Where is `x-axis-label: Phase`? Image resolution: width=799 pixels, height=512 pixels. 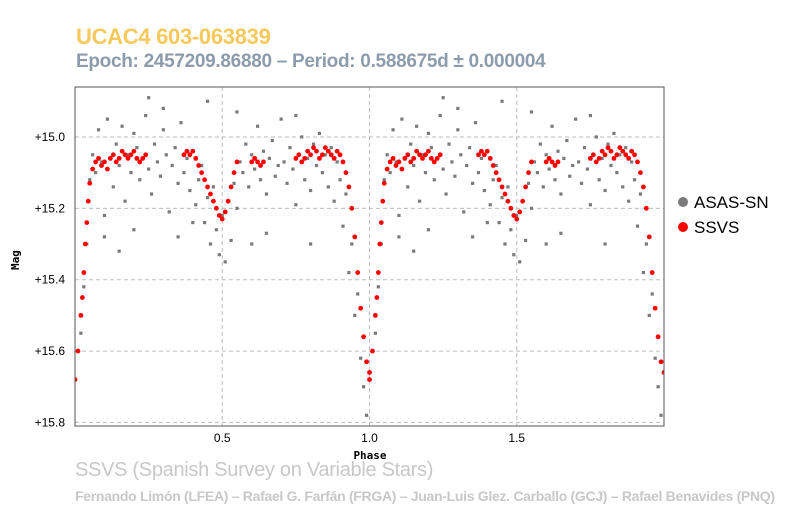
x-axis-label: Phase is located at coordinates (369, 455).